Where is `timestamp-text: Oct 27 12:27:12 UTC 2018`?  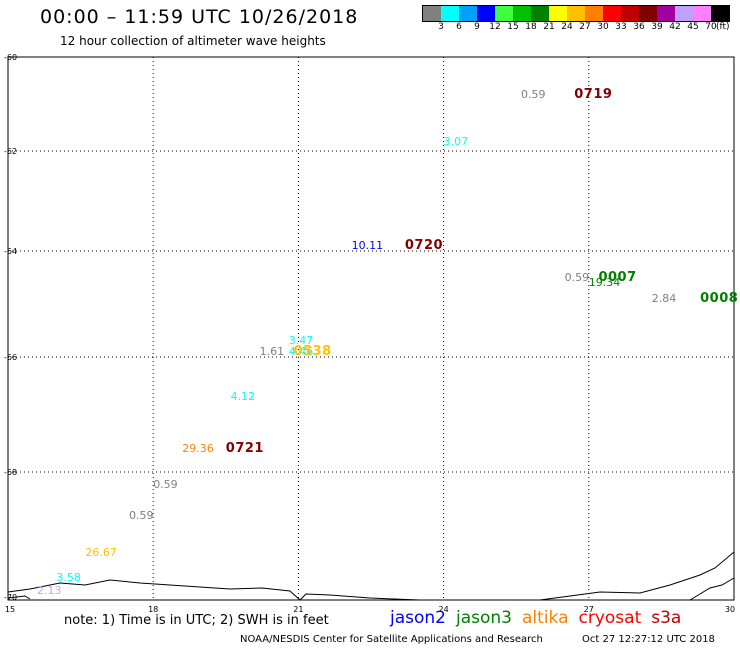 timestamp-text: Oct 27 12:27:12 UTC 2018 is located at coordinates (648, 639).